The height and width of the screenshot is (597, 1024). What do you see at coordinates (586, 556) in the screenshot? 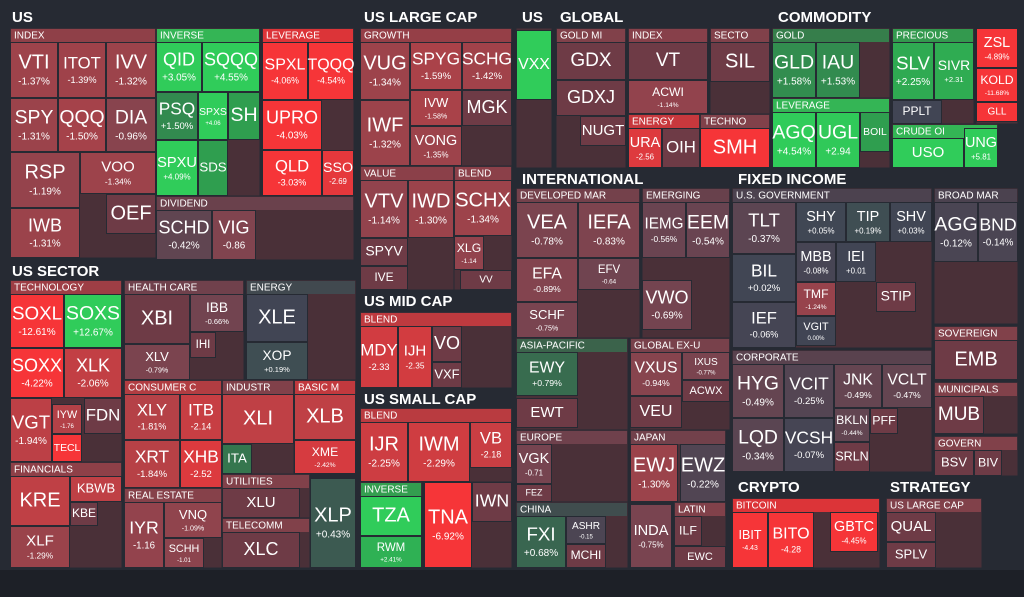
I see `tile: MCHI` at bounding box center [586, 556].